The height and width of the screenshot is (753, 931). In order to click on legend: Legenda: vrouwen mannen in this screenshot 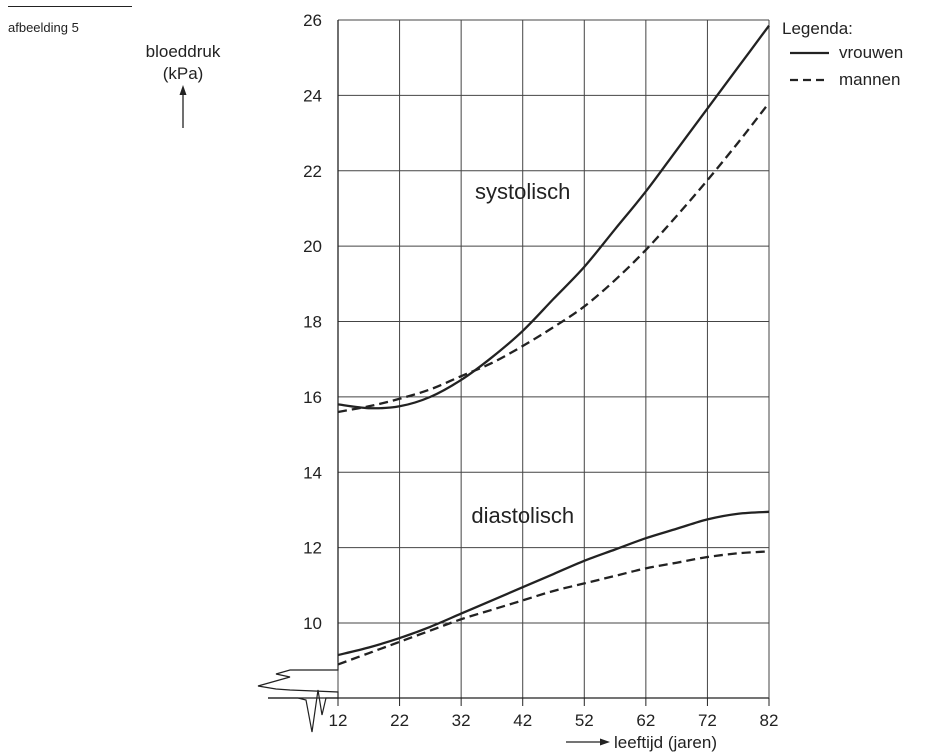, I will do `click(842, 54)`.